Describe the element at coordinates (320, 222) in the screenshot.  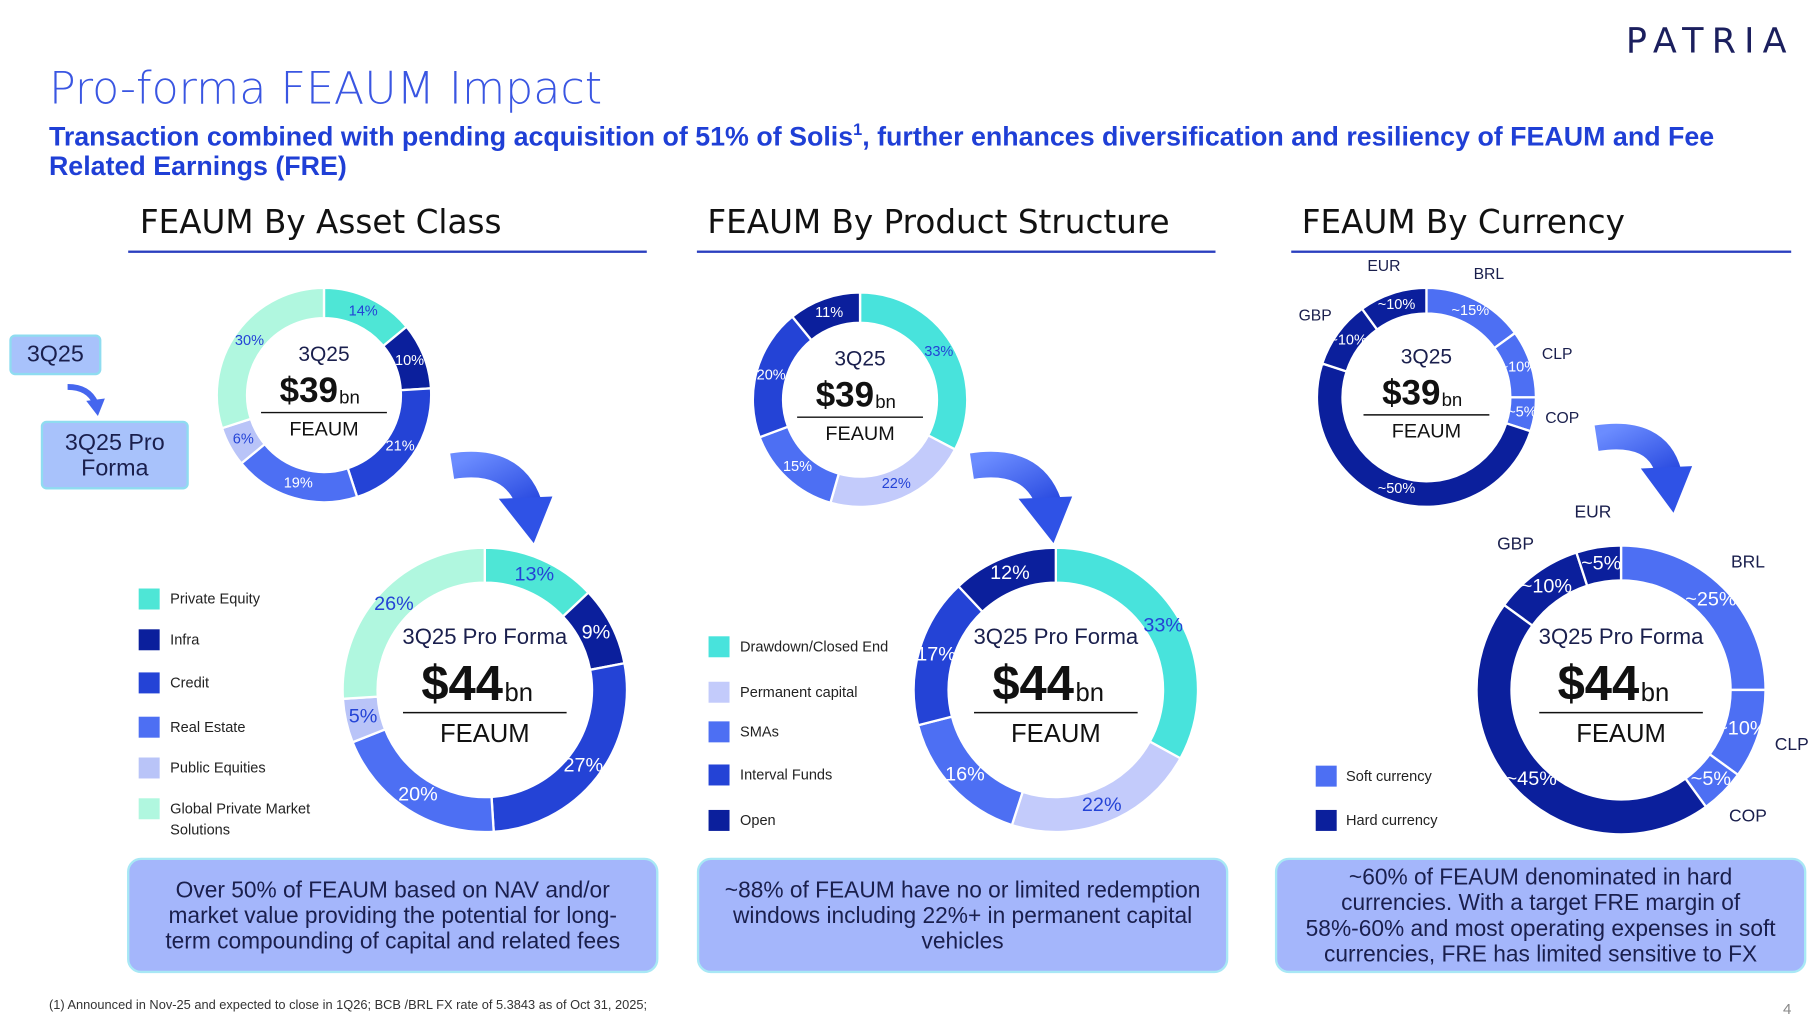
I see `section-heading: FEAUM By Asset Class` at that location.